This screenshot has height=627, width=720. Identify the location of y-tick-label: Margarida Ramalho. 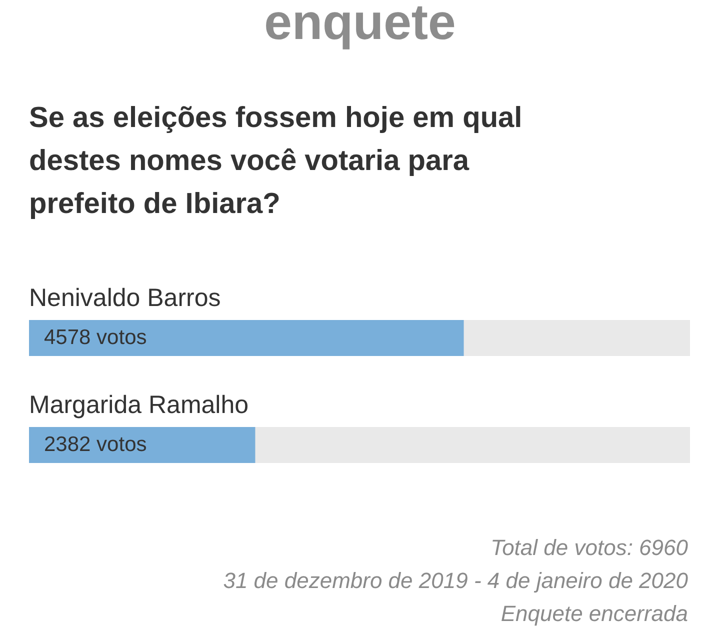
(139, 405).